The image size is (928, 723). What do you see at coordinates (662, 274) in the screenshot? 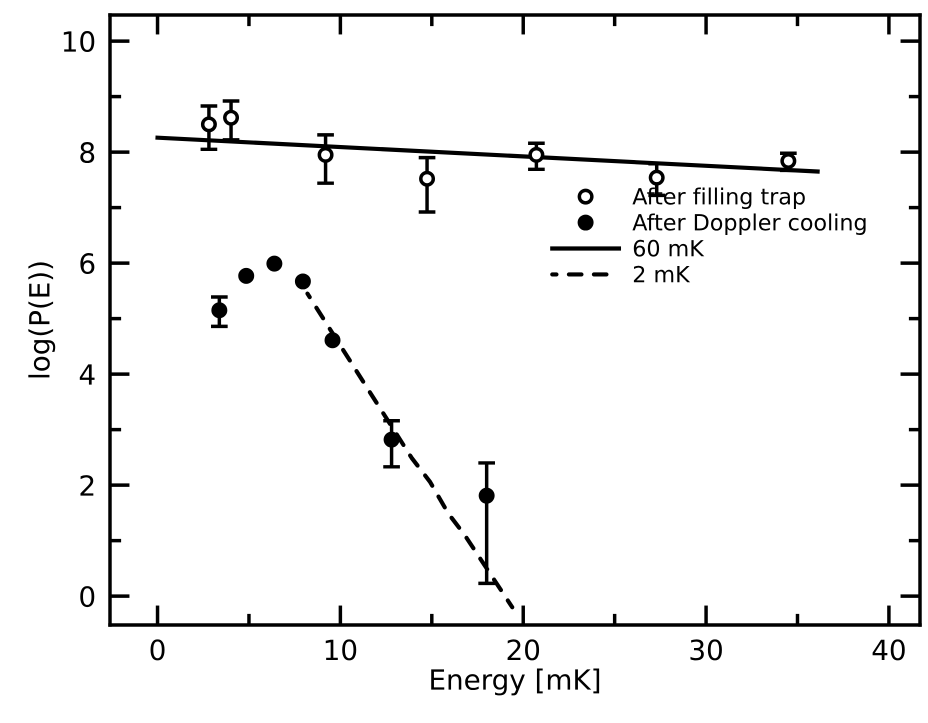
I see `legend-label: 2 mK` at bounding box center [662, 274].